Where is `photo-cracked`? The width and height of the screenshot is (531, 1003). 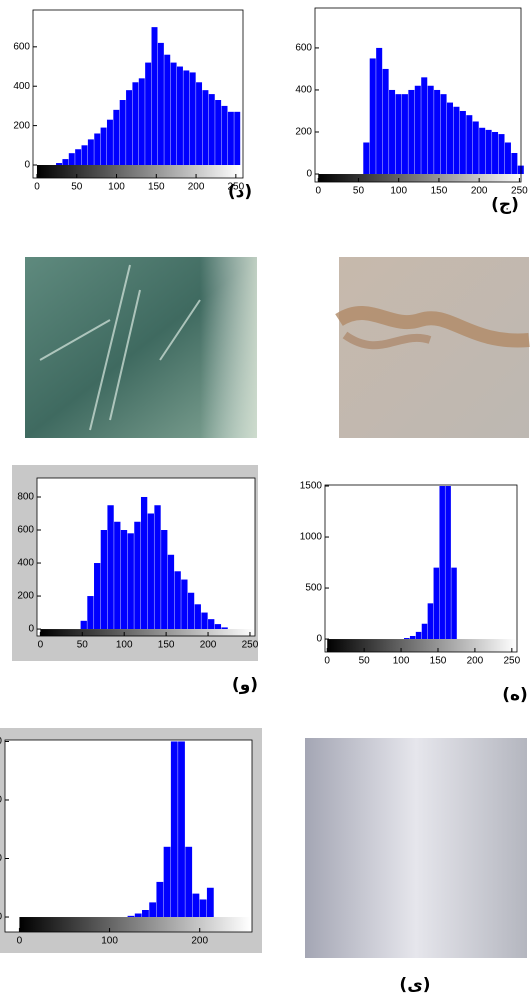 photo-cracked is located at coordinates (432, 347).